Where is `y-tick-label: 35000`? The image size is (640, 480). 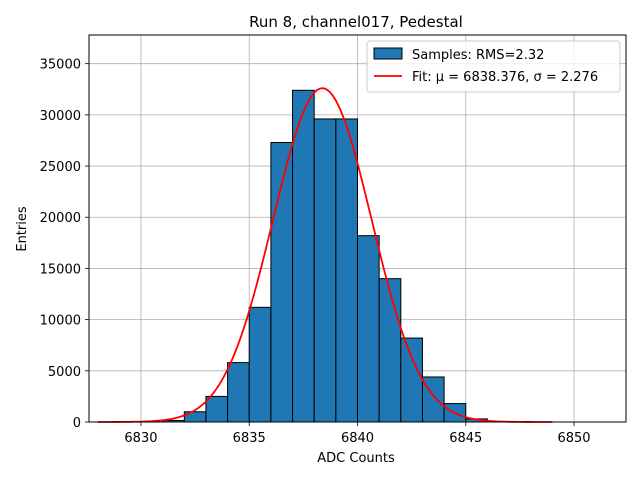
y-tick-label: 35000 is located at coordinates (60, 65).